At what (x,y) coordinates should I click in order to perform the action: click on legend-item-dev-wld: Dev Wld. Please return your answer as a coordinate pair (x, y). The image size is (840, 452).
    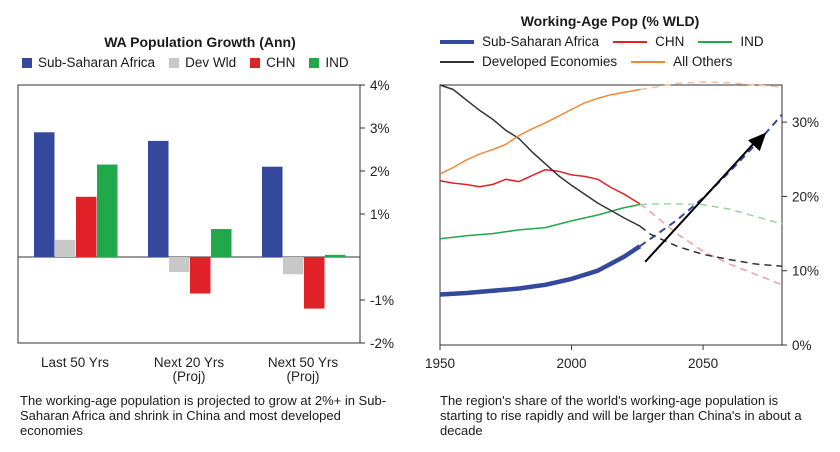
    Looking at the image, I should click on (202, 62).